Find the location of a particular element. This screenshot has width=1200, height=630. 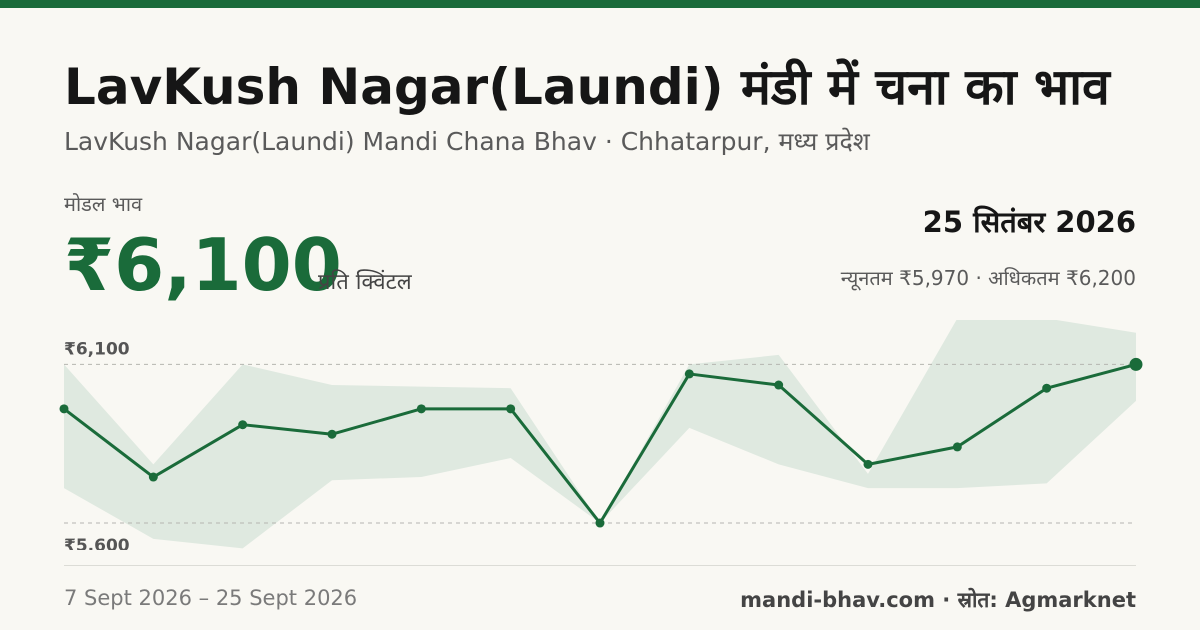

reference-label: ₹5,600 is located at coordinates (97, 543).